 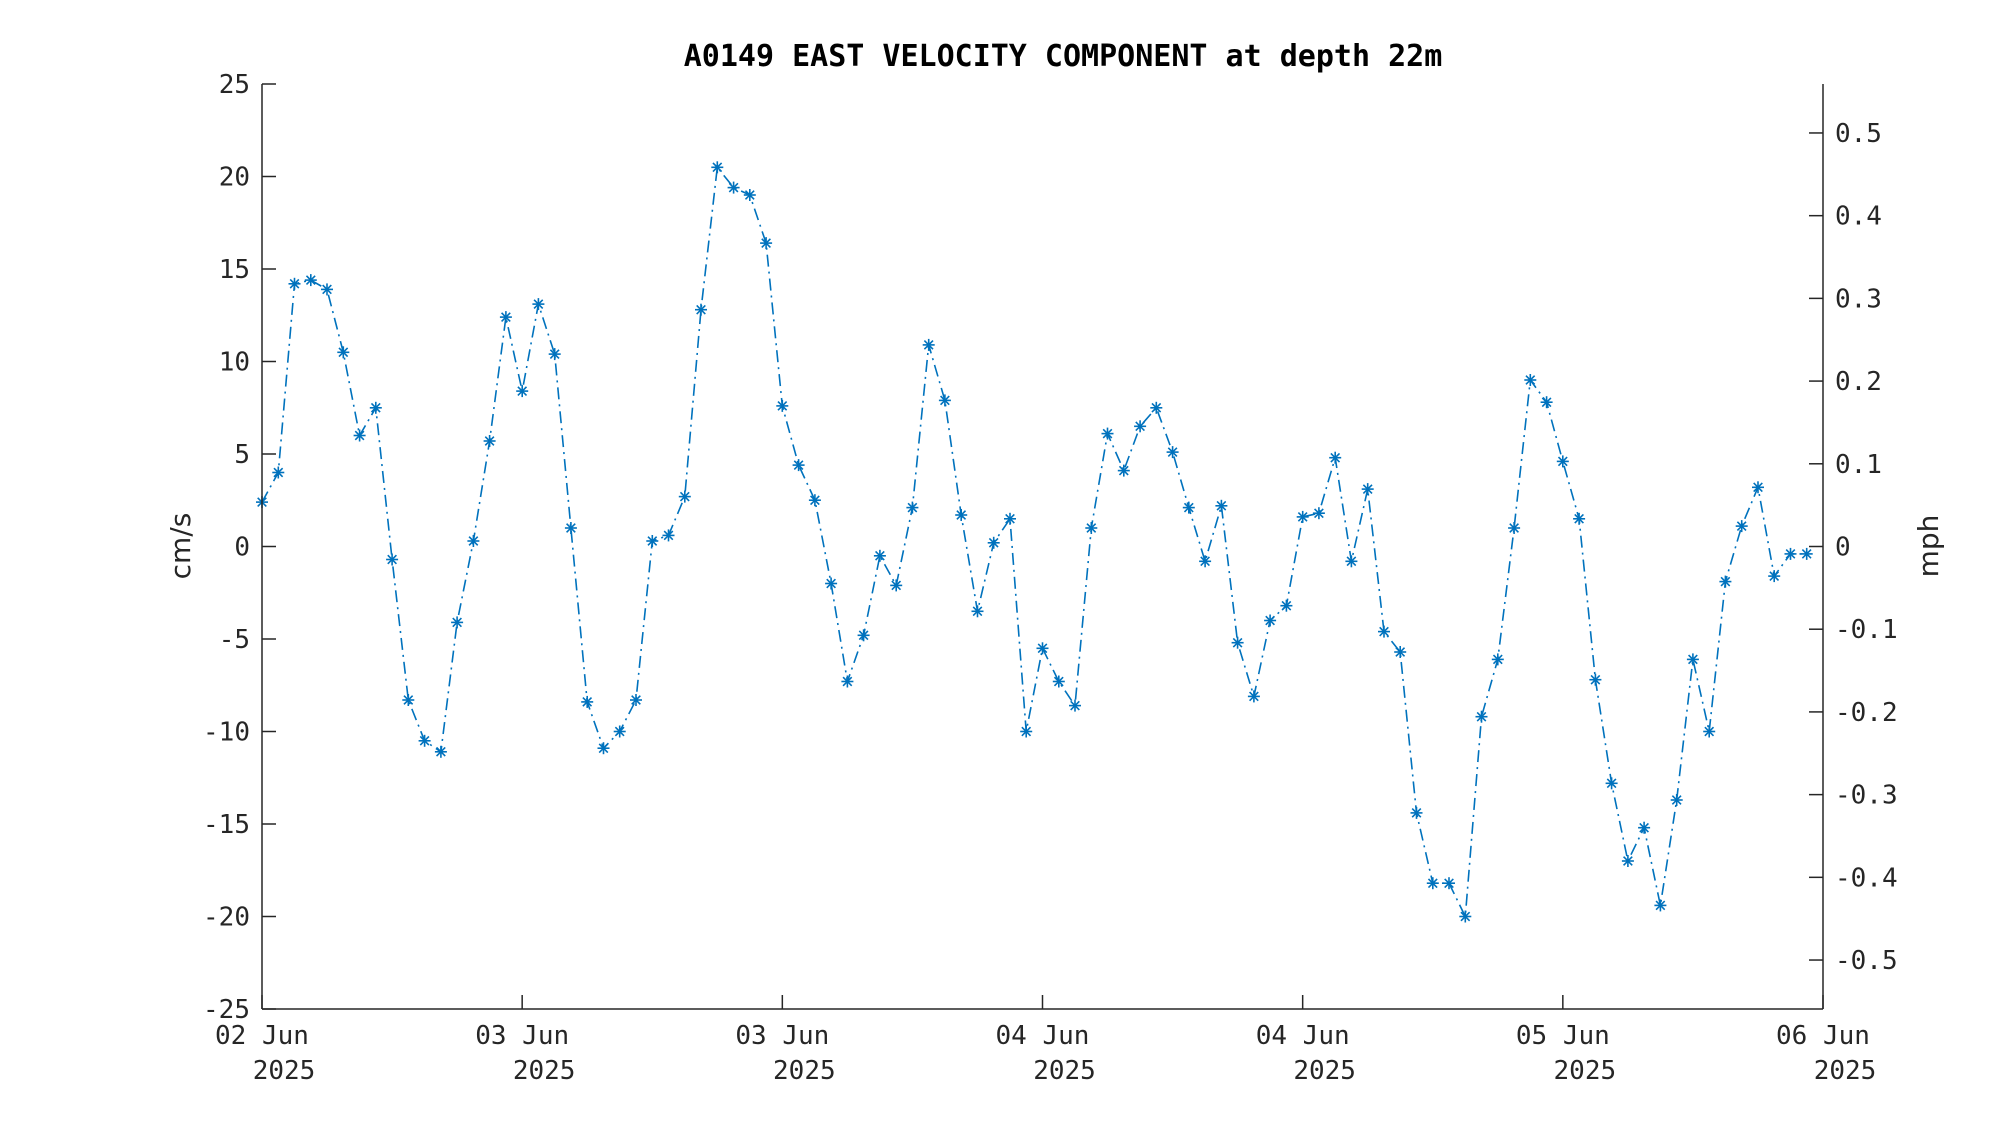 What do you see at coordinates (234, 178) in the screenshot?
I see `left-y-tick-label: 20` at bounding box center [234, 178].